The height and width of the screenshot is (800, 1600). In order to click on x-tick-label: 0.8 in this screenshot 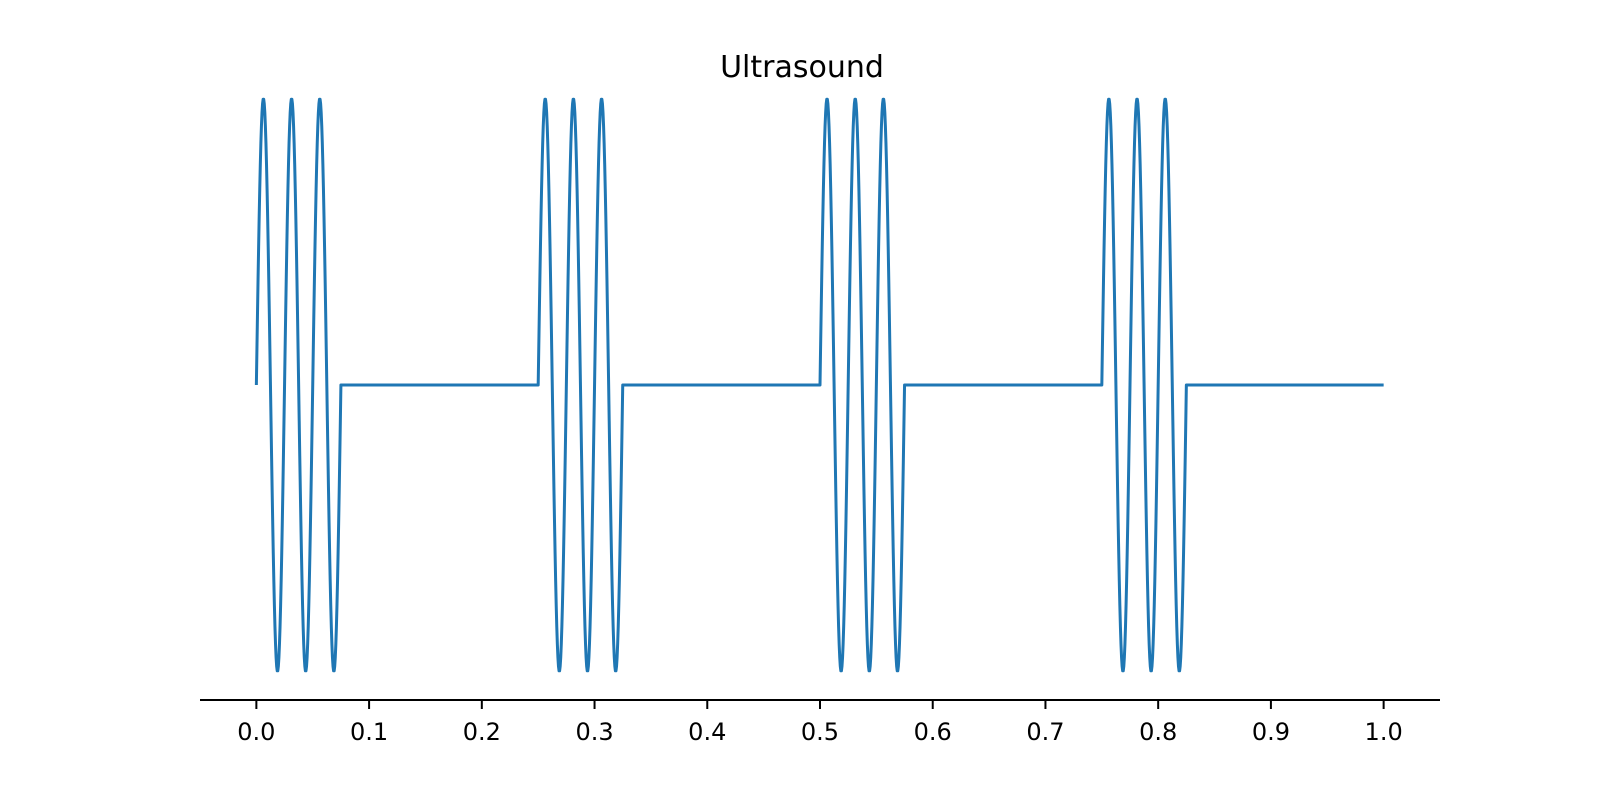, I will do `click(1158, 732)`.